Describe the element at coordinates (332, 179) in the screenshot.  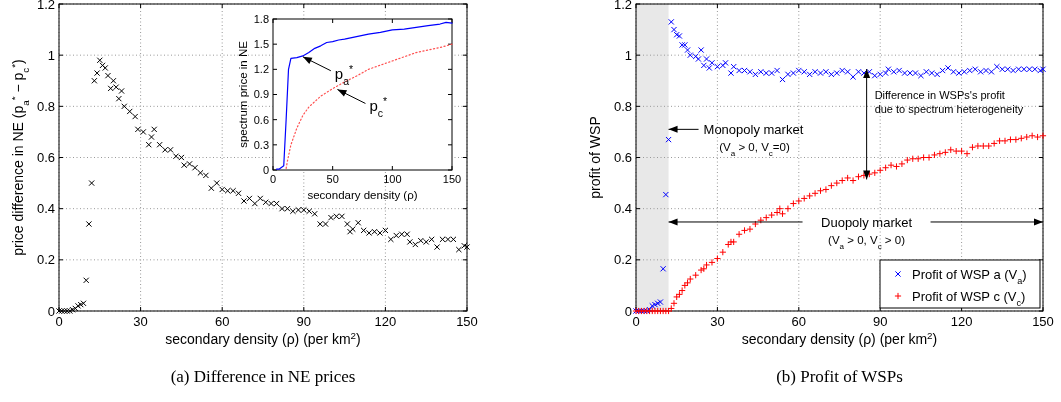
I see `x-tick-label: 50` at that location.